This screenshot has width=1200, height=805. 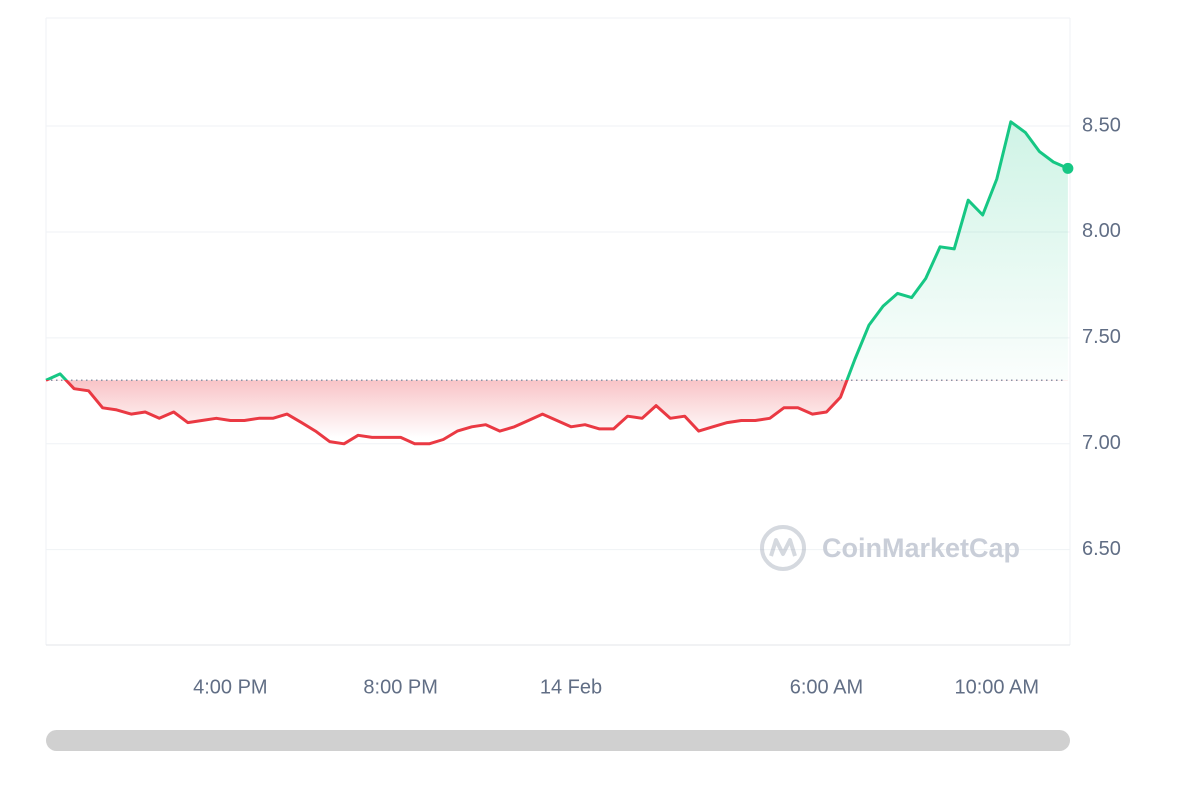 I want to click on y-tick-label: 7.50, so click(x=1101, y=337).